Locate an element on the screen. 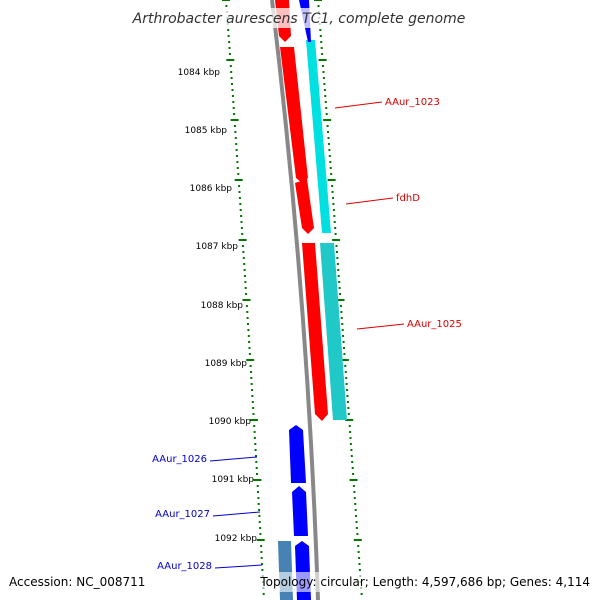  gene-label-aaur-1028: AAur_1028 is located at coordinates (184, 566).